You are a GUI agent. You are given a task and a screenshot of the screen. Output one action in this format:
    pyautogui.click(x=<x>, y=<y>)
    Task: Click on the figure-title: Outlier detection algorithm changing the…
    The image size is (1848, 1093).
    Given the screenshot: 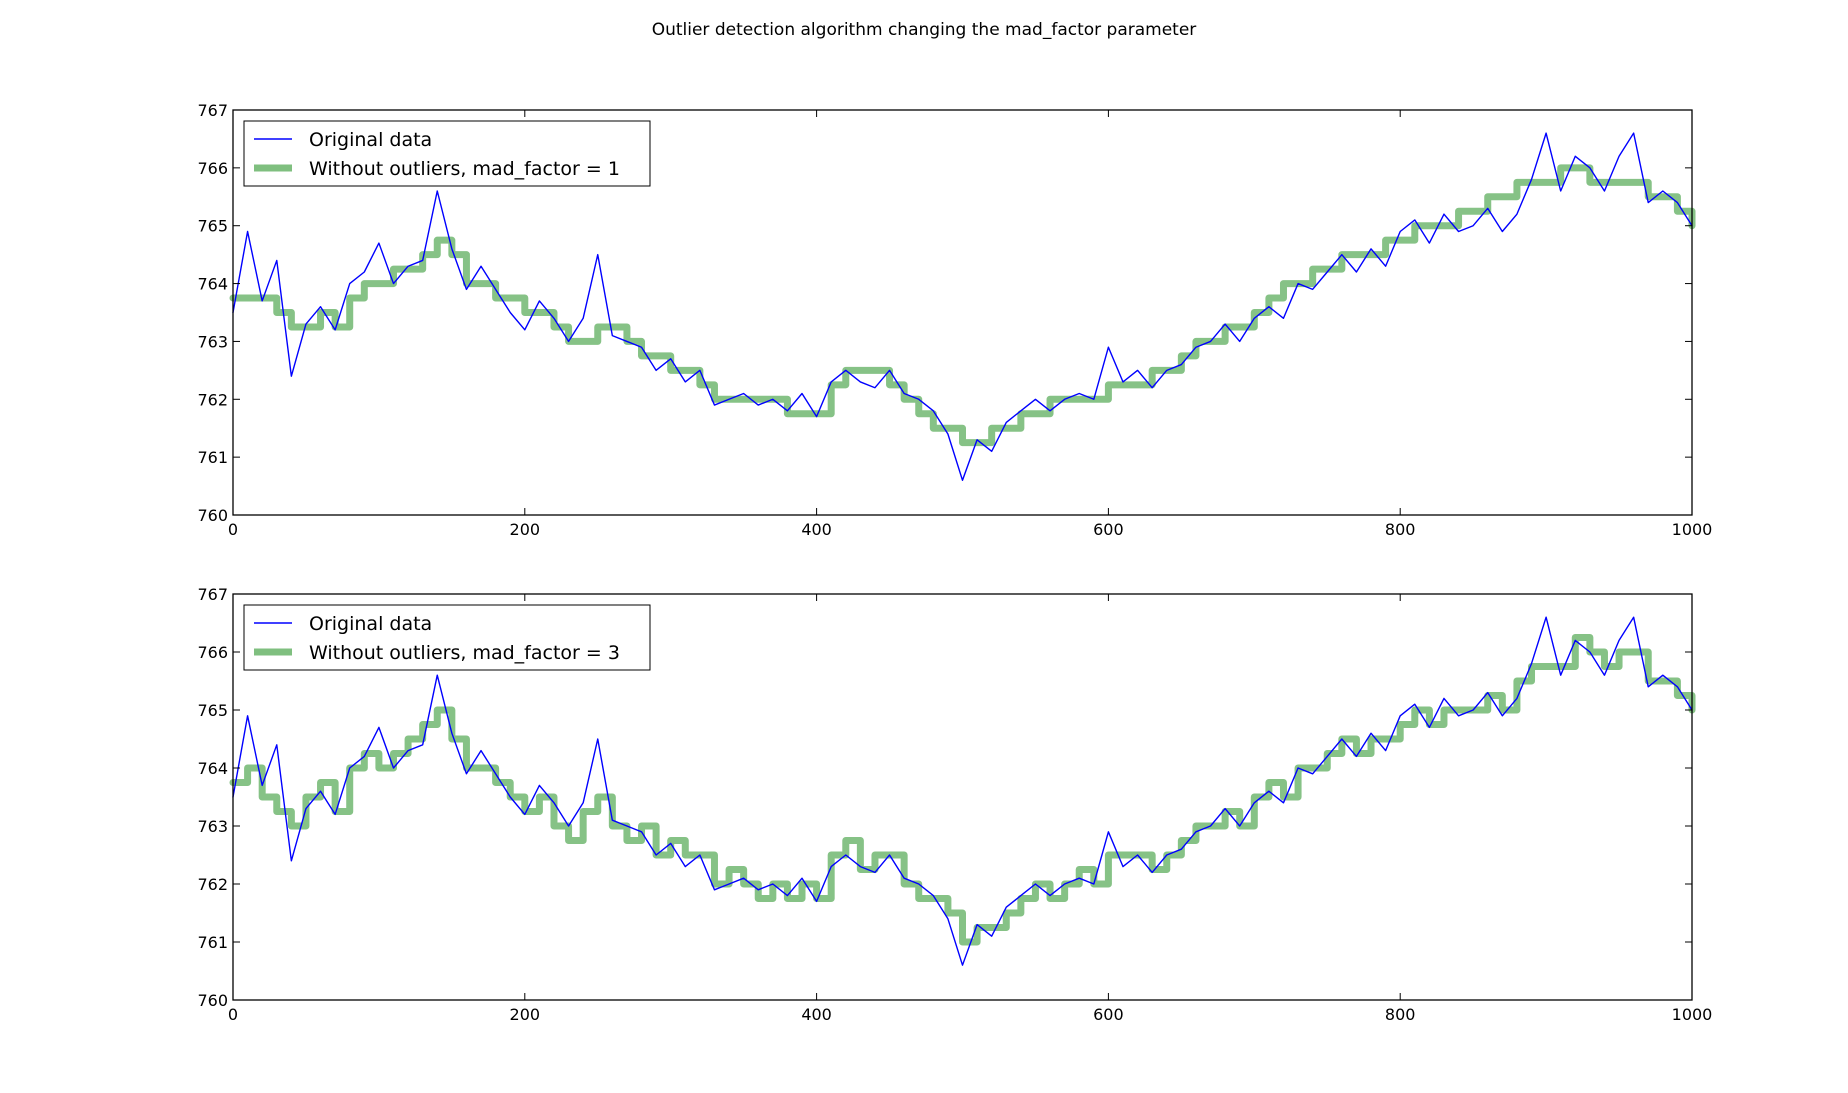 What is the action you would take?
    pyautogui.click(x=924, y=30)
    